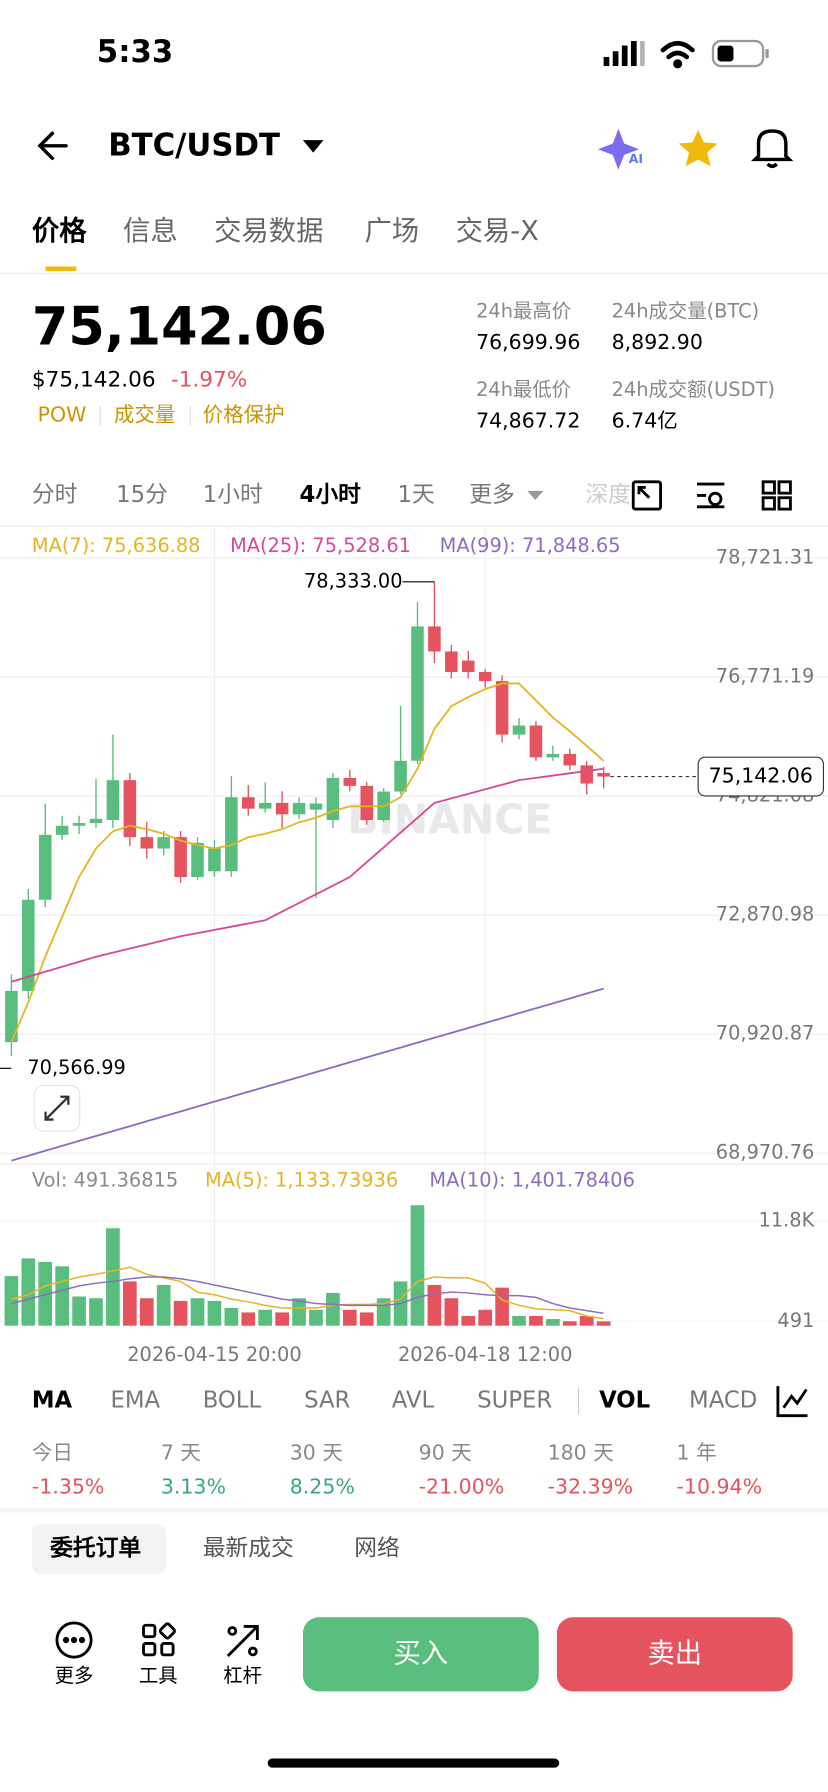  What do you see at coordinates (772, 148) in the screenshot?
I see `alert-bell` at bounding box center [772, 148].